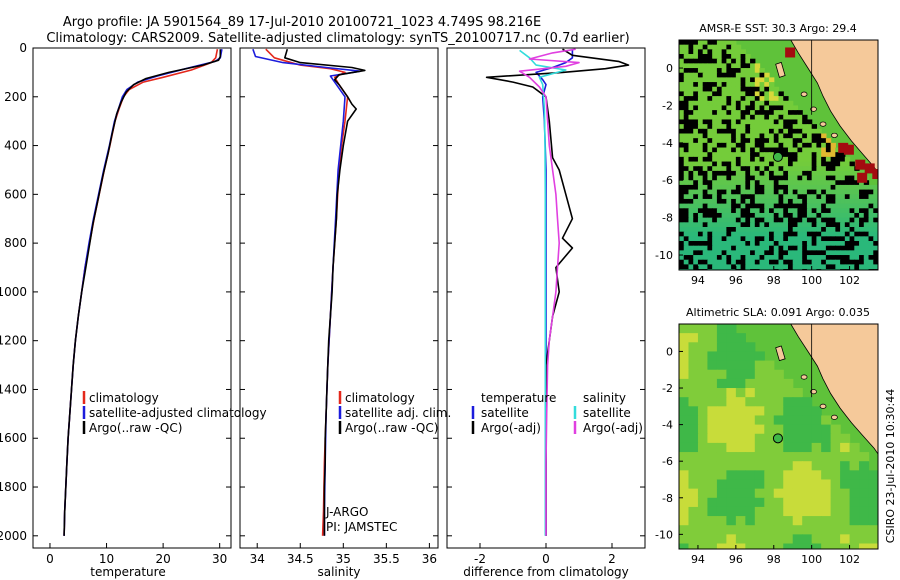  I want to click on x-tick-label: 34, so click(257, 559).